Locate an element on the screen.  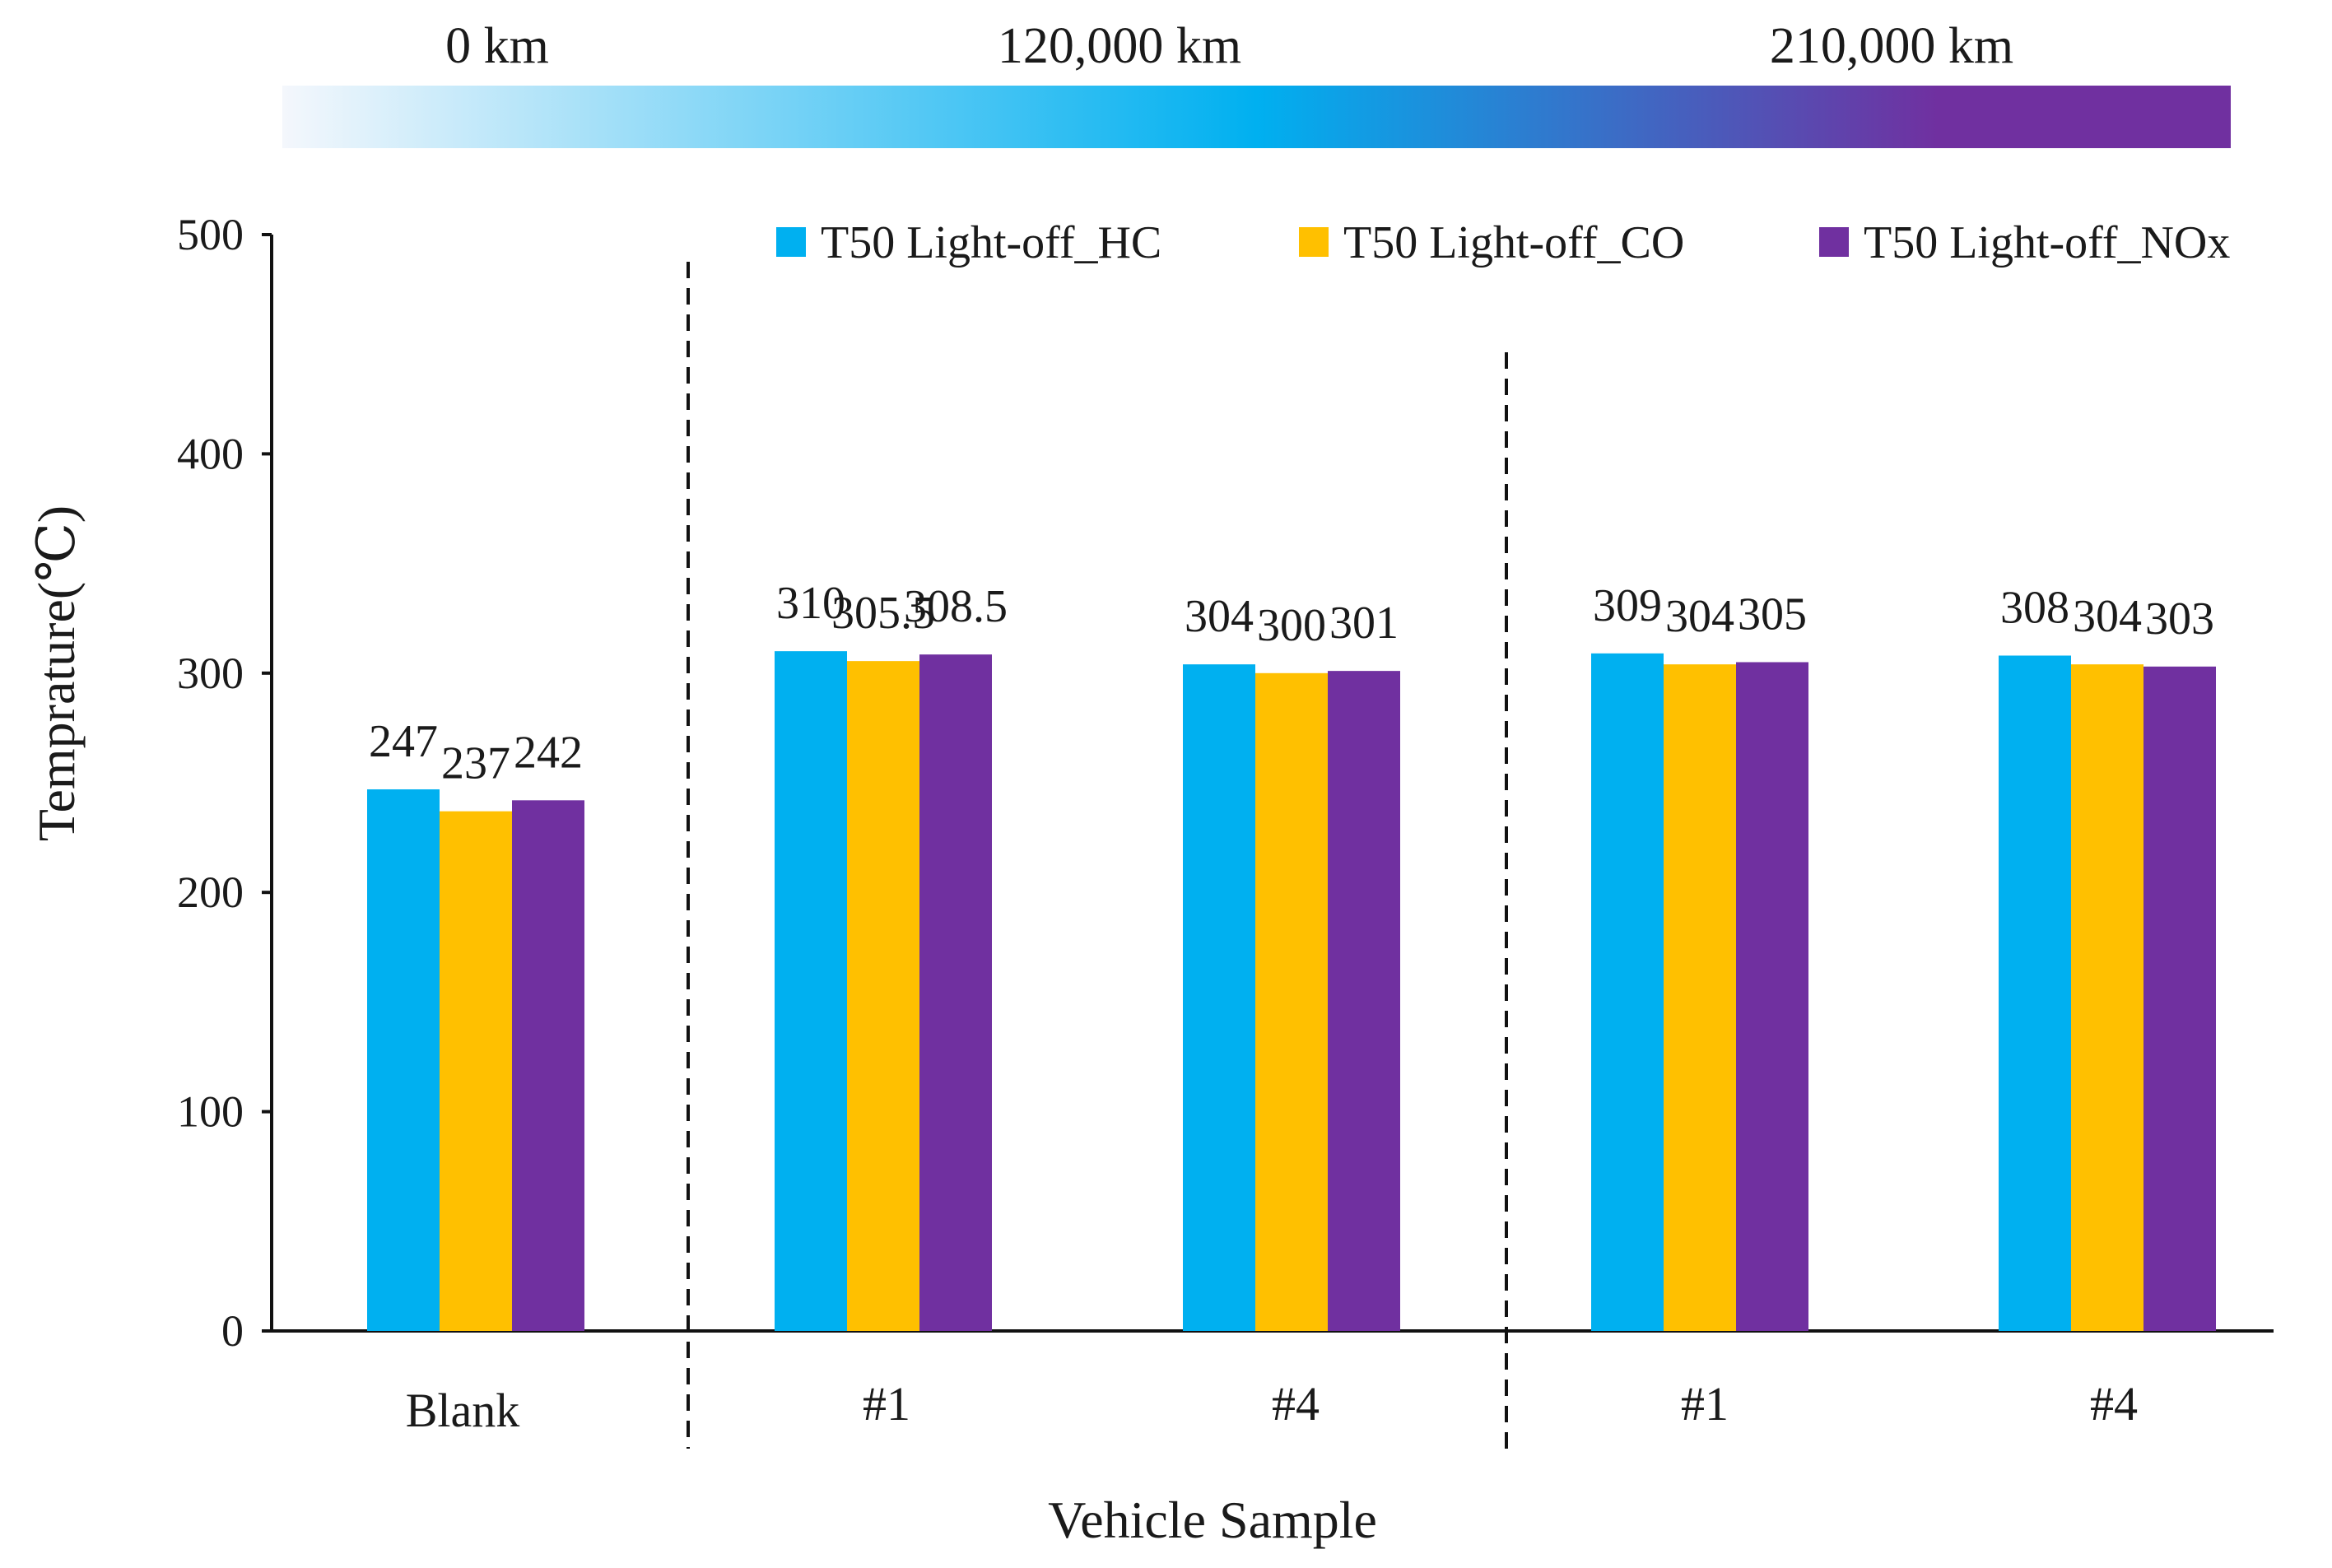
category-label-1-120k: #1 is located at coordinates (886, 1404).